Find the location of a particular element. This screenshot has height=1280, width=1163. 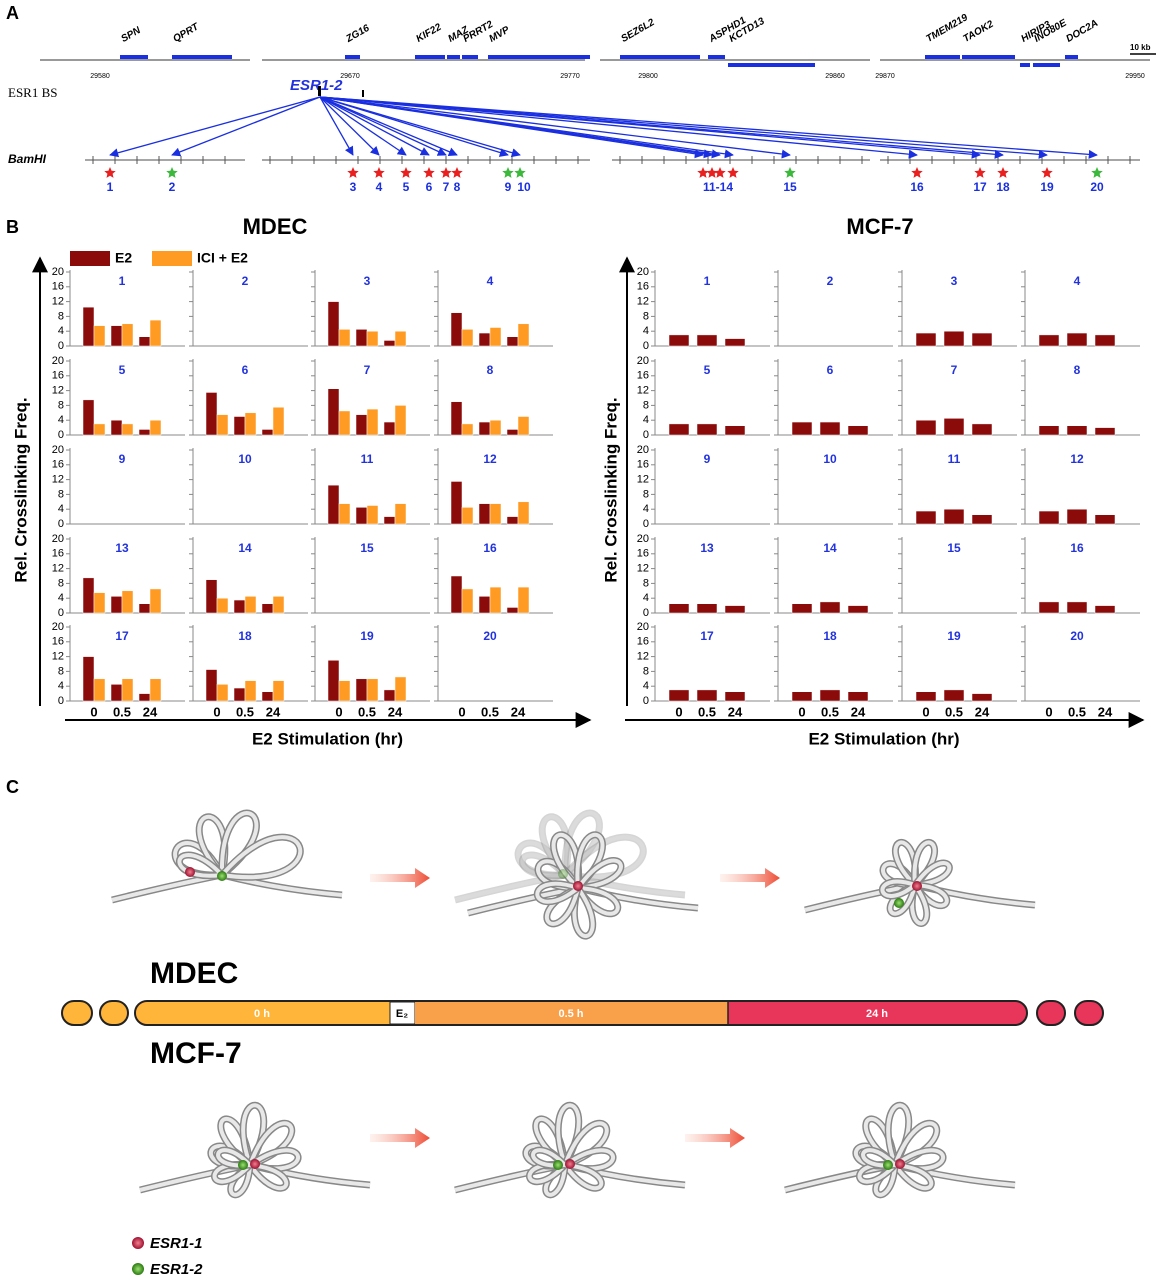

panel-label: 11 is located at coordinates (367, 459).